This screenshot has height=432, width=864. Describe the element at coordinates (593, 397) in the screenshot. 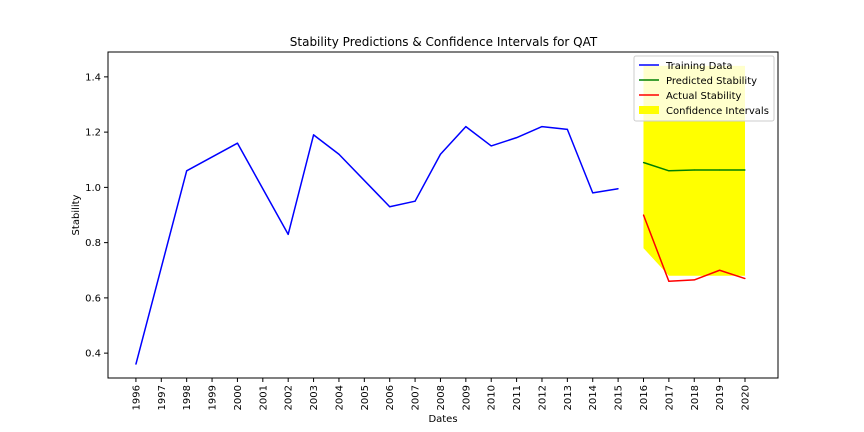

I see `x-tick-label: 2014` at that location.